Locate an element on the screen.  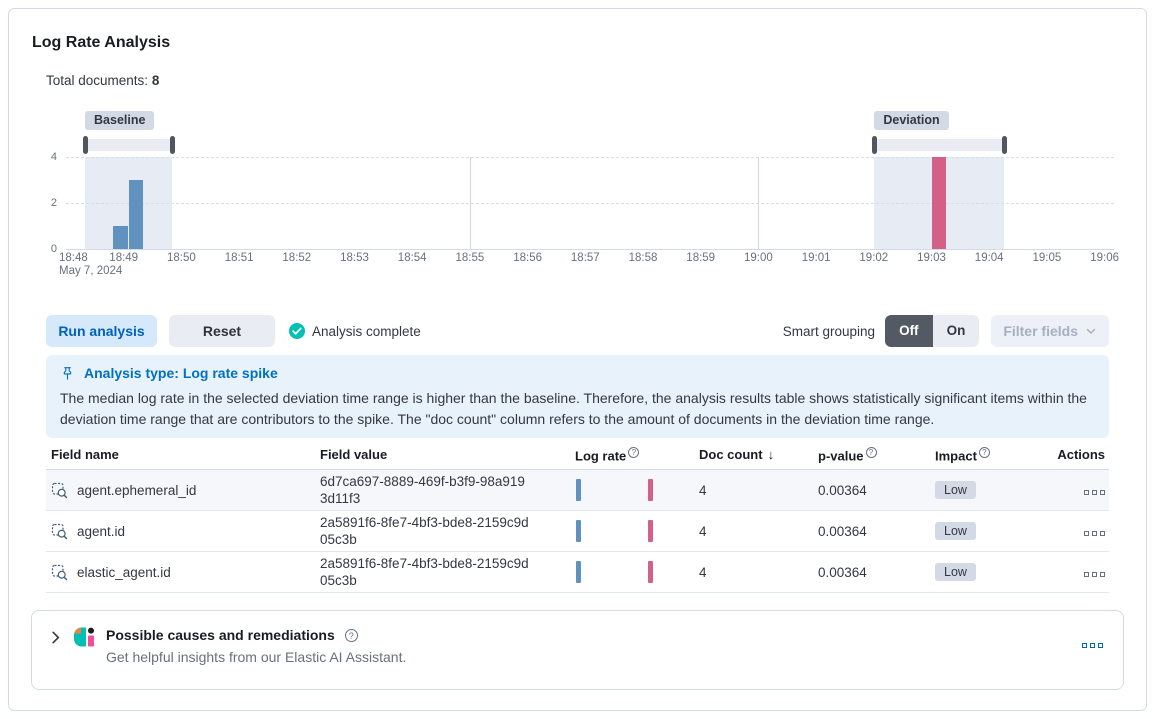
panel-actions-icon is located at coordinates (1092, 645).